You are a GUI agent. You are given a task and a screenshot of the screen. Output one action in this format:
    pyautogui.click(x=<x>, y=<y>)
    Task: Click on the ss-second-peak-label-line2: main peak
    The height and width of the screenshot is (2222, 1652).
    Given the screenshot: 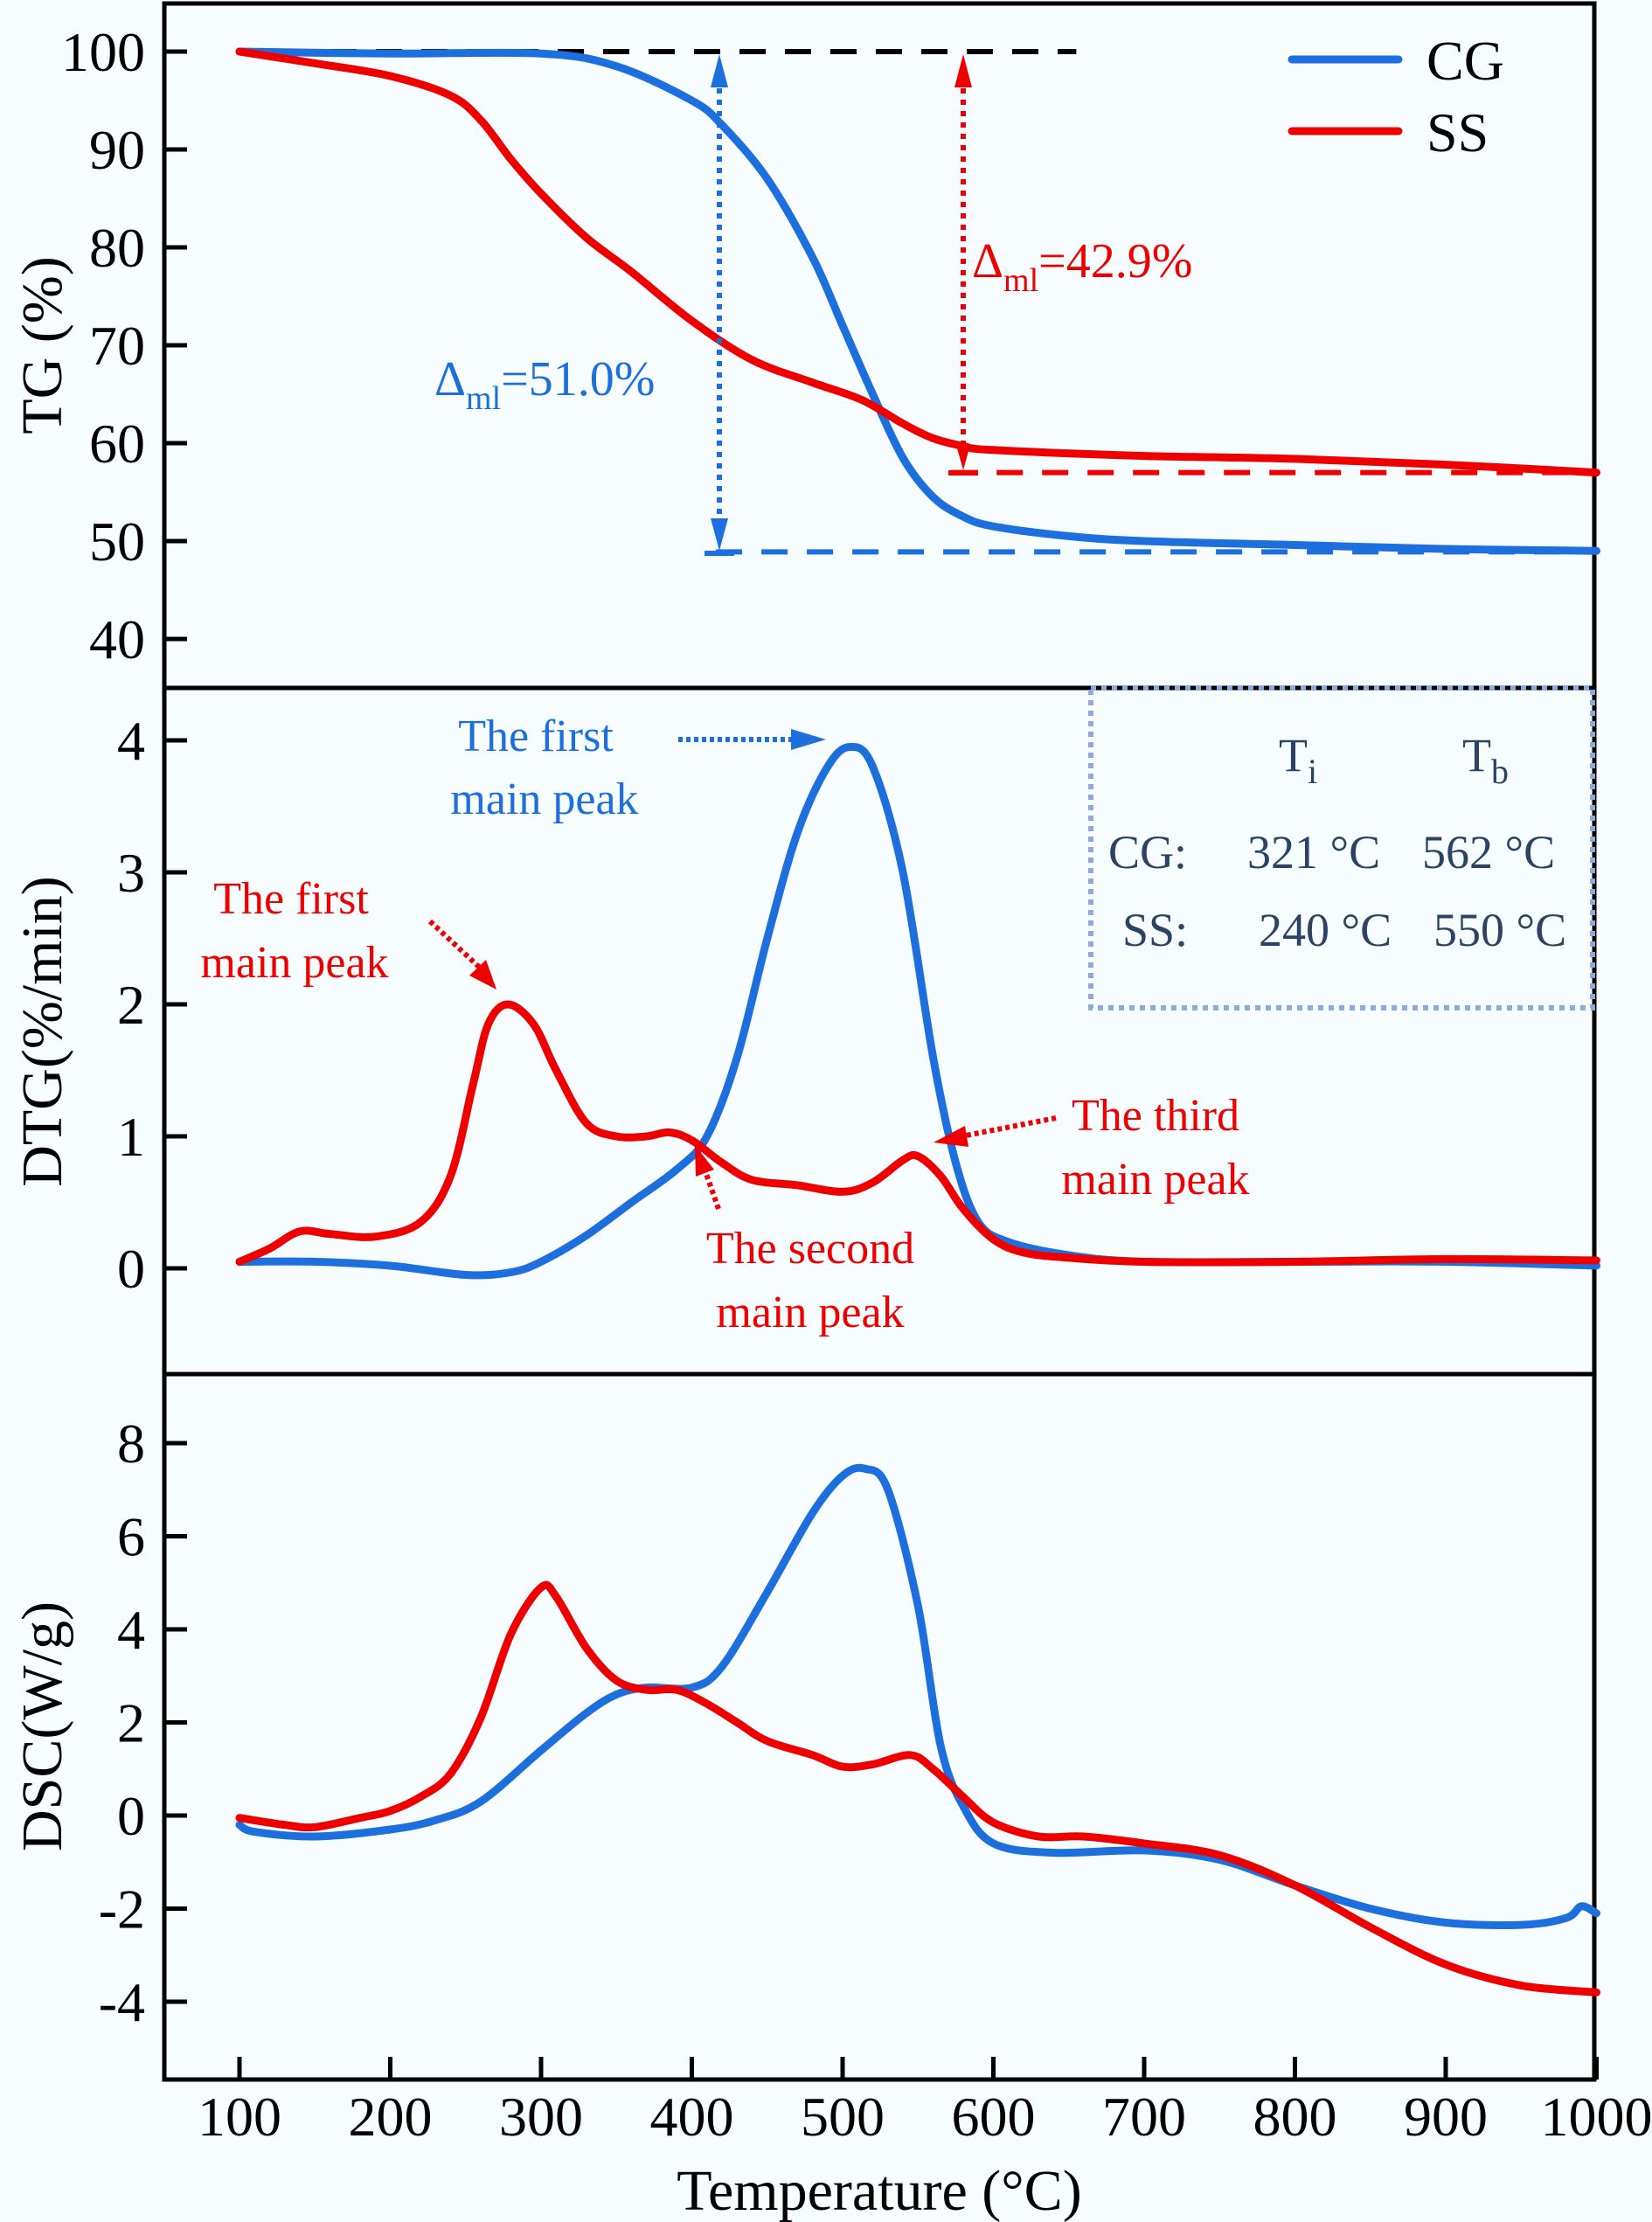 What is the action you would take?
    pyautogui.click(x=810, y=1313)
    